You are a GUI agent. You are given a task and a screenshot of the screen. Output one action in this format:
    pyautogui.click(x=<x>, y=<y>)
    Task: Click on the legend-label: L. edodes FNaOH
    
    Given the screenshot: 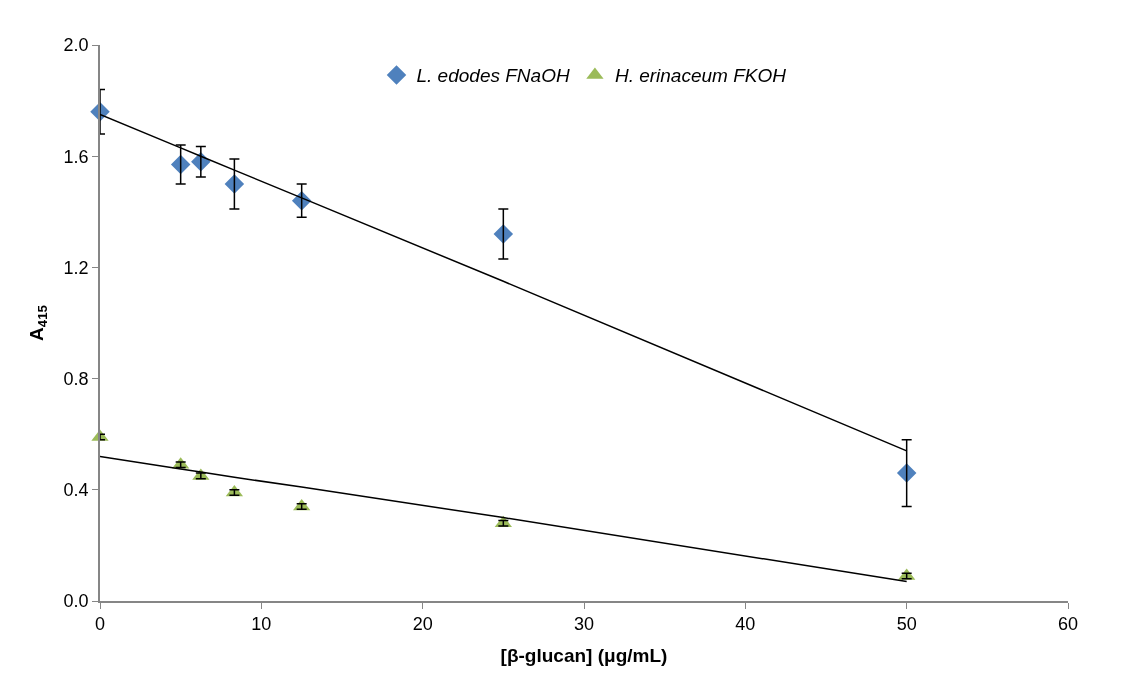 What is the action you would take?
    pyautogui.click(x=493, y=76)
    